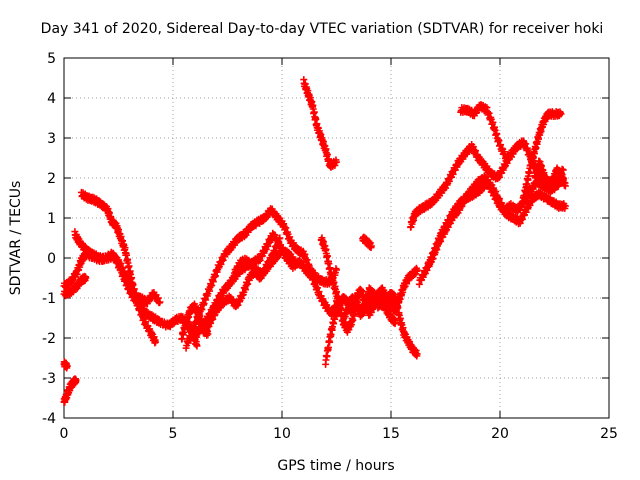  Describe the element at coordinates (64, 434) in the screenshot. I see `x-tick-label: 0` at that location.